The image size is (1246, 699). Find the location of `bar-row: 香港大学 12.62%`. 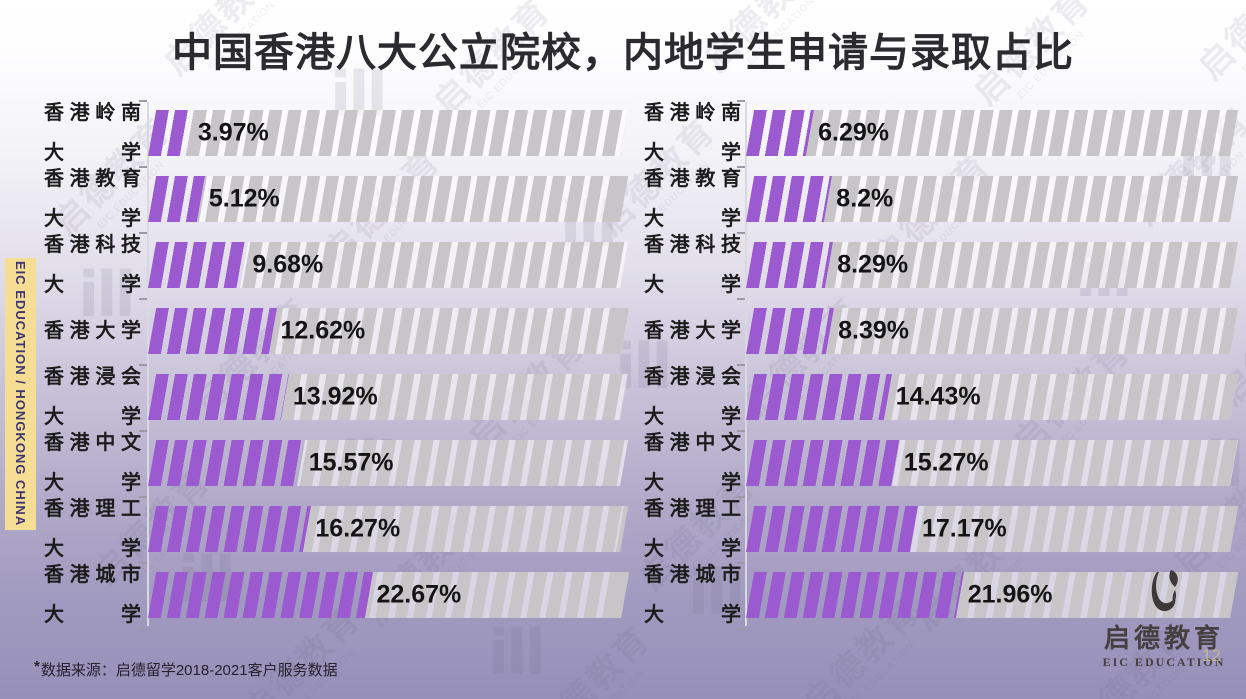

bar-row: 香港大学 12.62% is located at coordinates (336, 331).